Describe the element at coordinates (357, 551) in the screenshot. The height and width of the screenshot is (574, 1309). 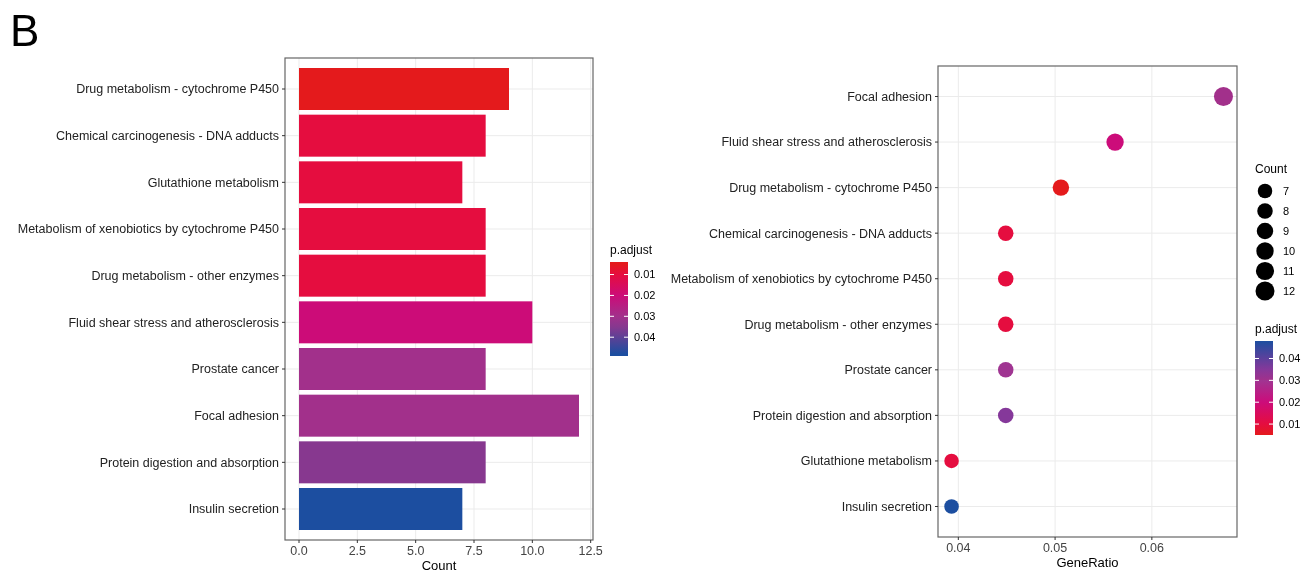
I see `x-tick-label: 2.5` at that location.